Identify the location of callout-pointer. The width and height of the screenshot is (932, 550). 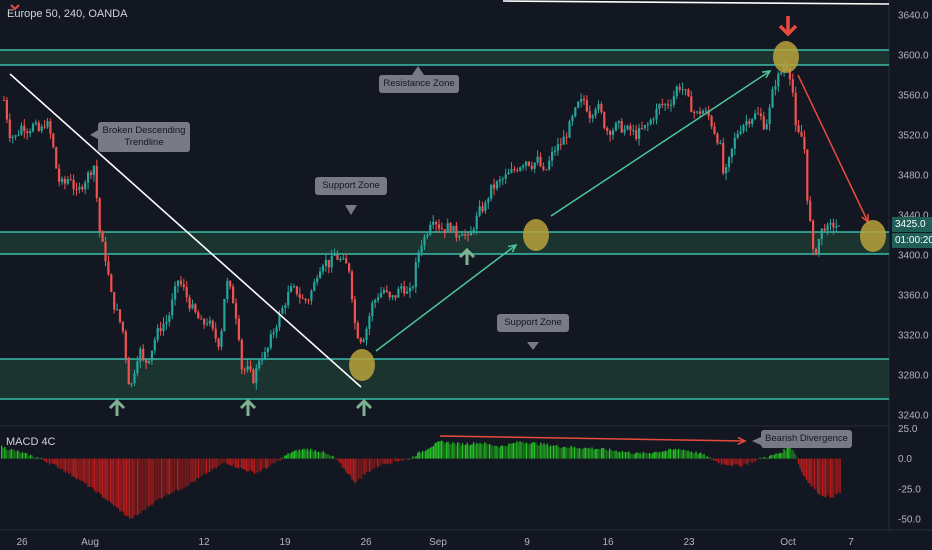
(351, 210).